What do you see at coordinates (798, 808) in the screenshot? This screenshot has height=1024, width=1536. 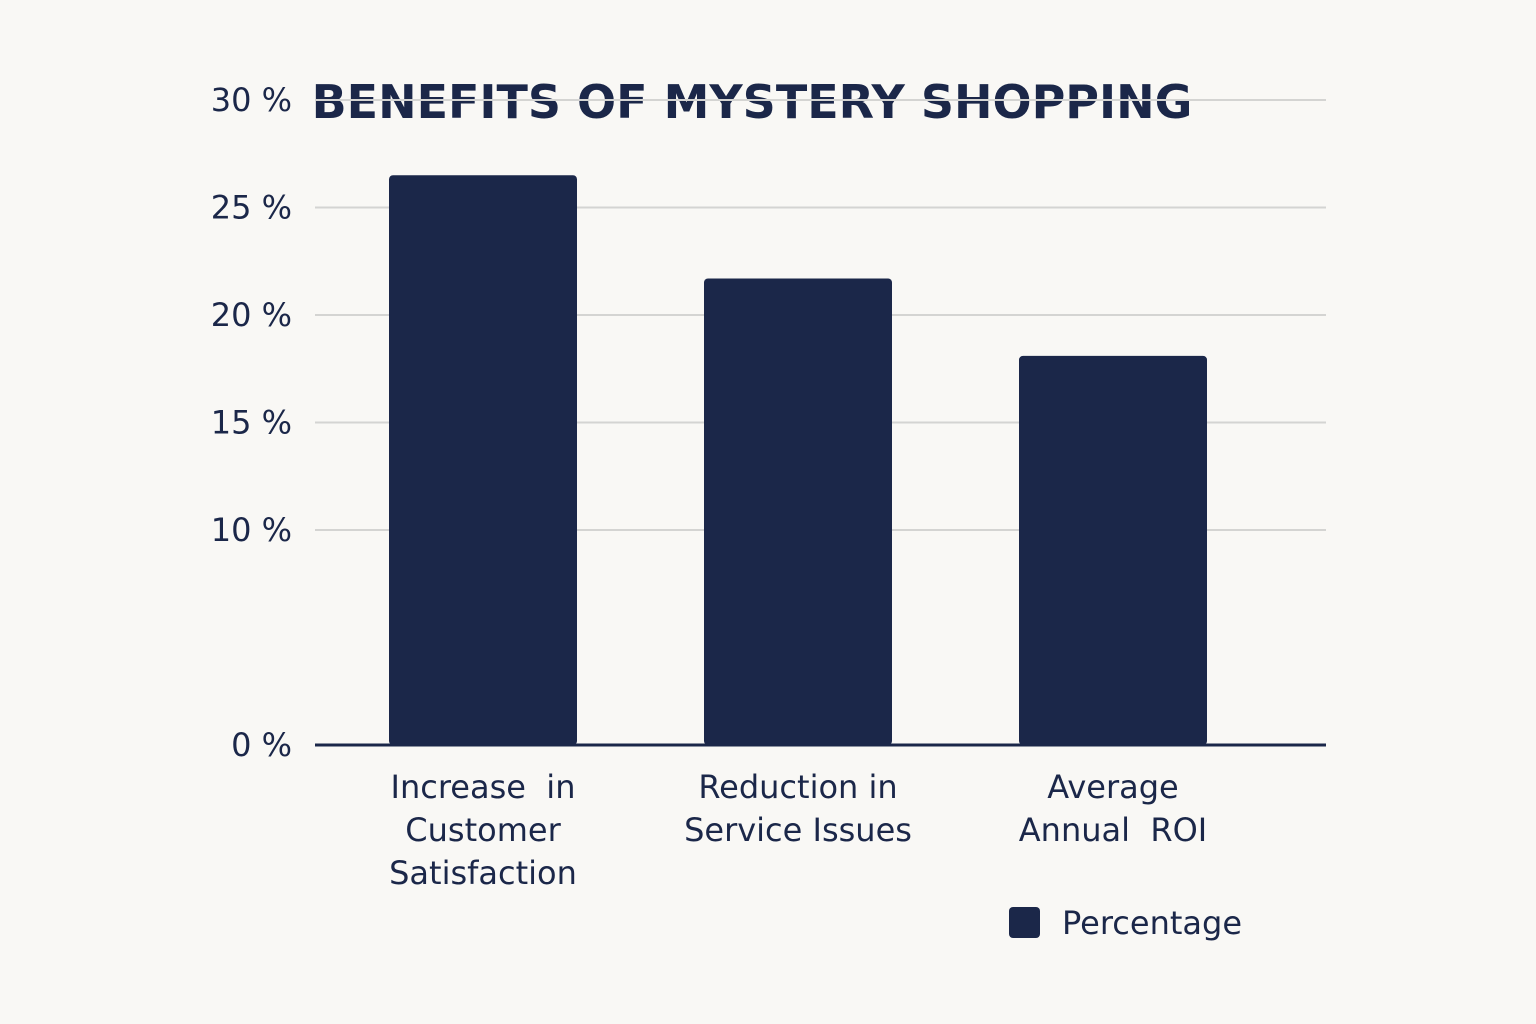 I see `x-category-label: Reduction in Service Issues` at bounding box center [798, 808].